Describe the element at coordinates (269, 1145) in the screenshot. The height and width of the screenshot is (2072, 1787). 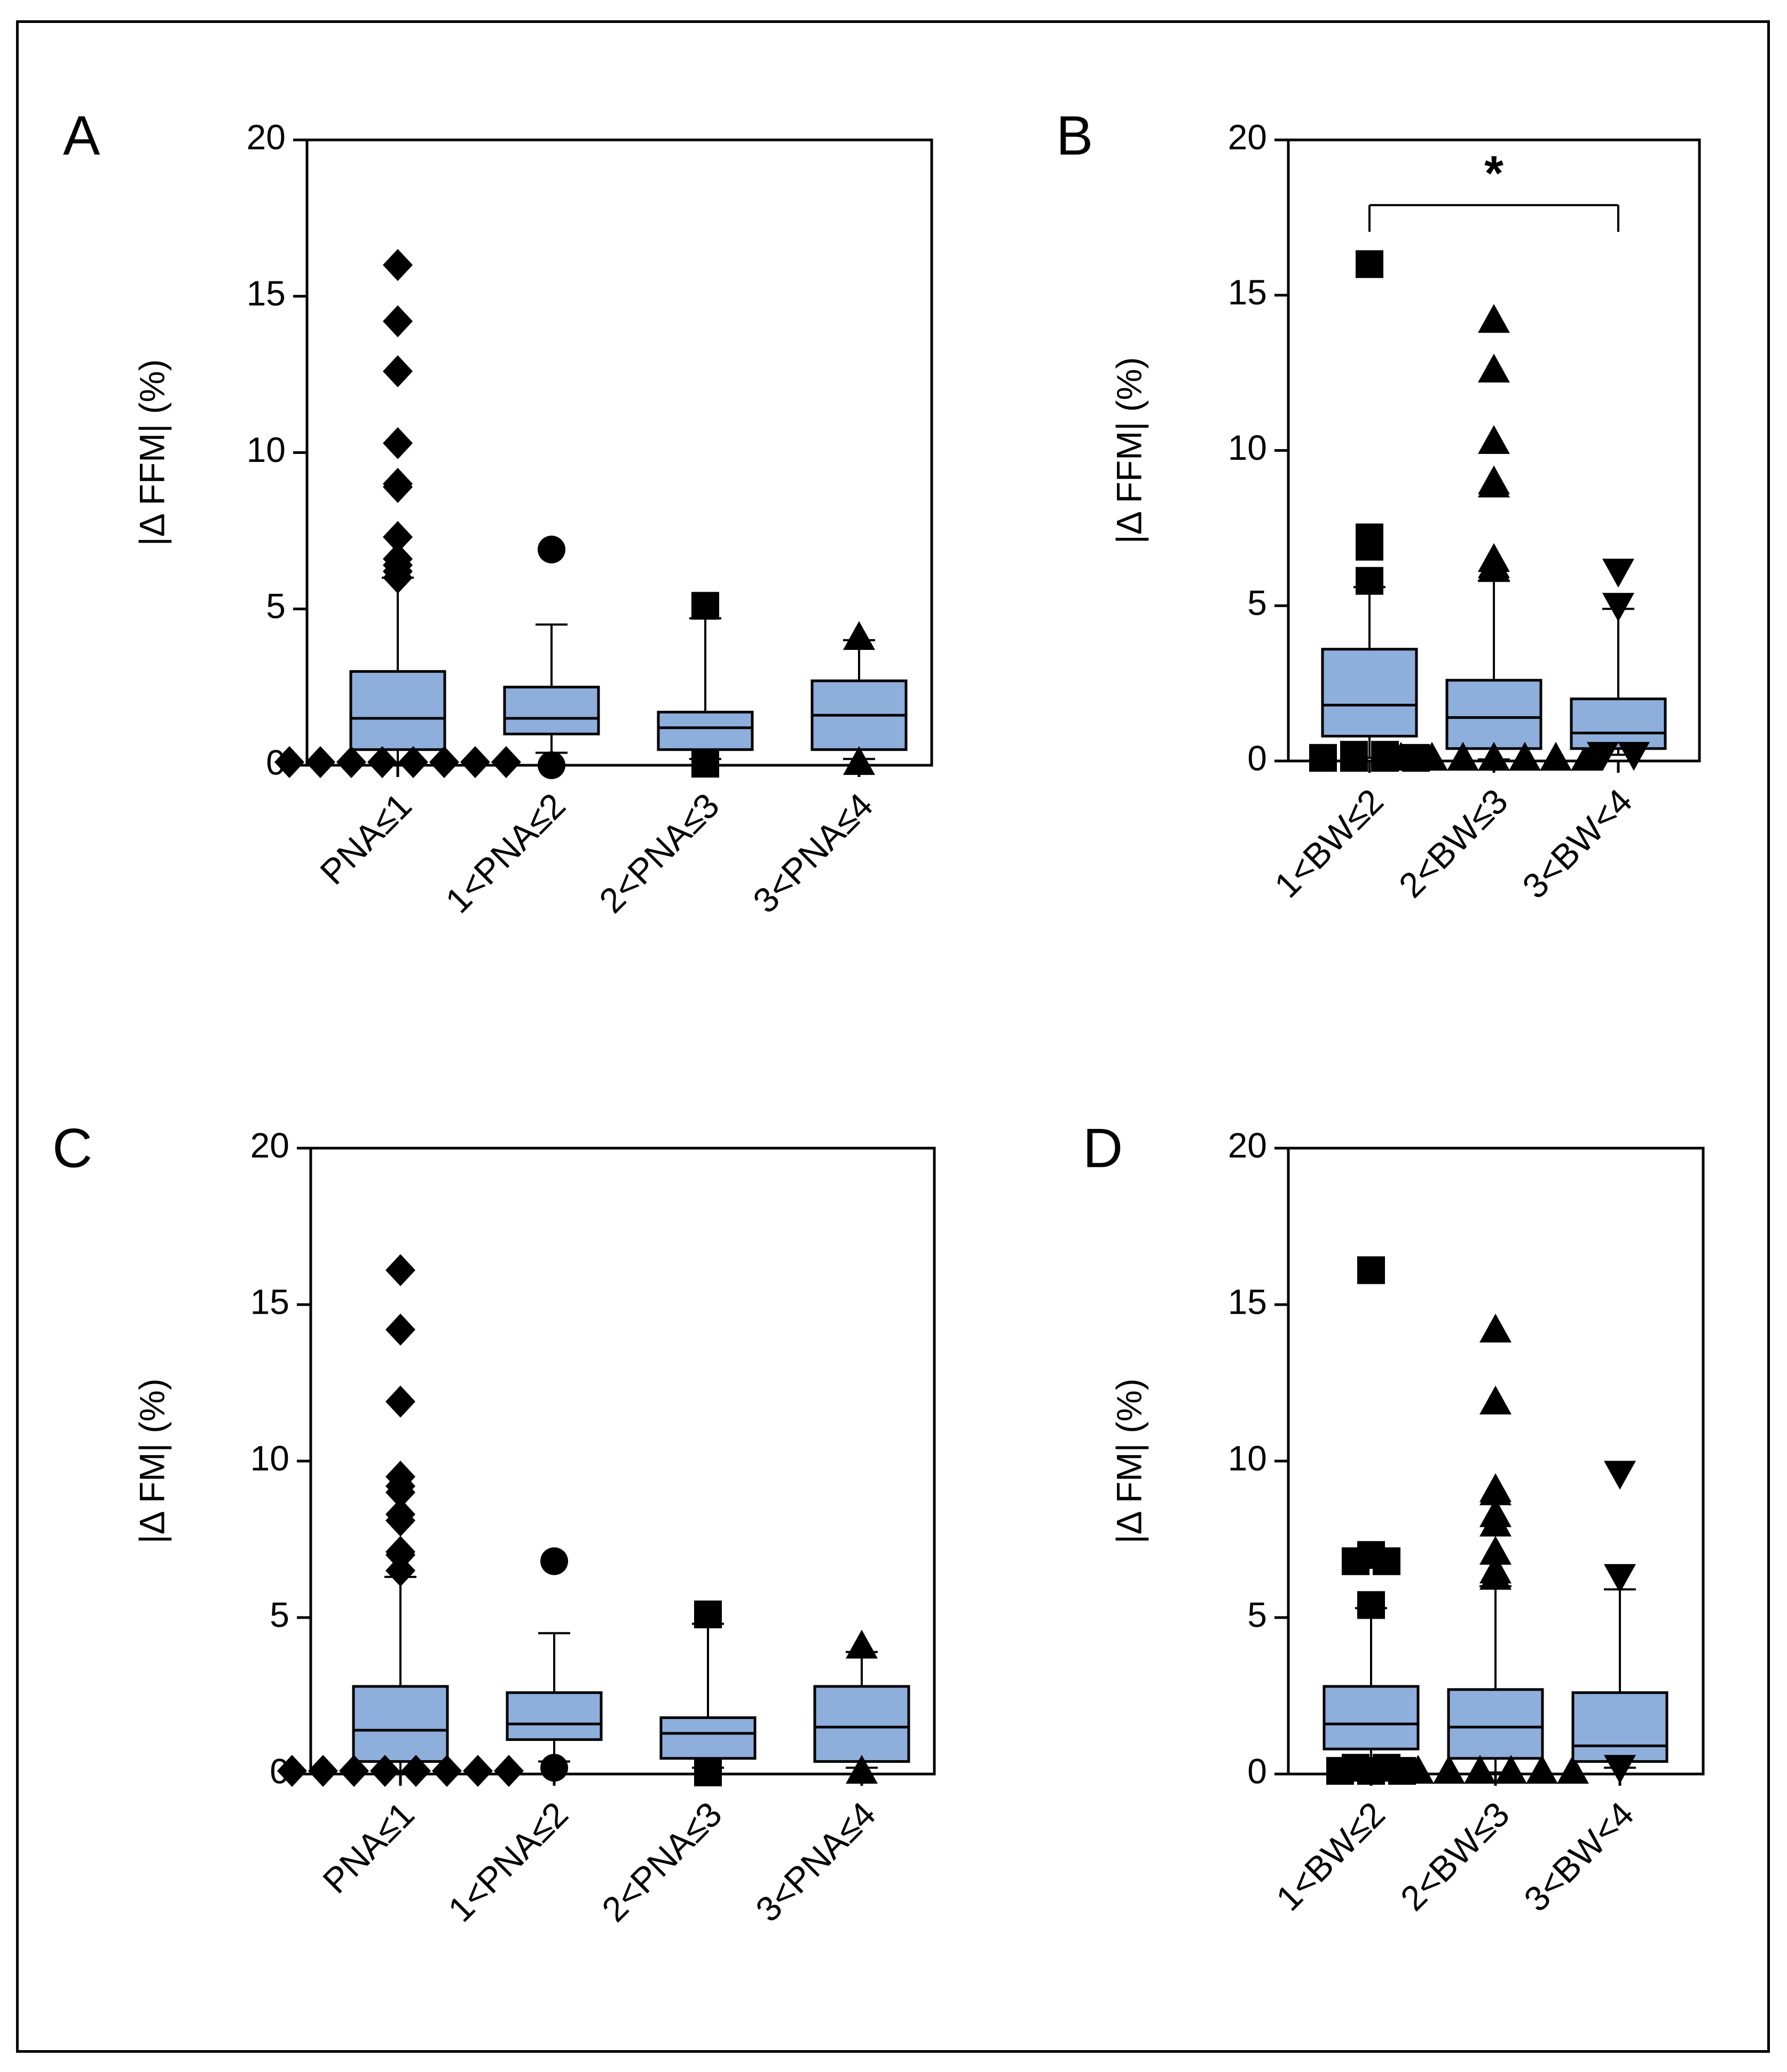
I see `panel-c-y-tick-label: 20` at that location.